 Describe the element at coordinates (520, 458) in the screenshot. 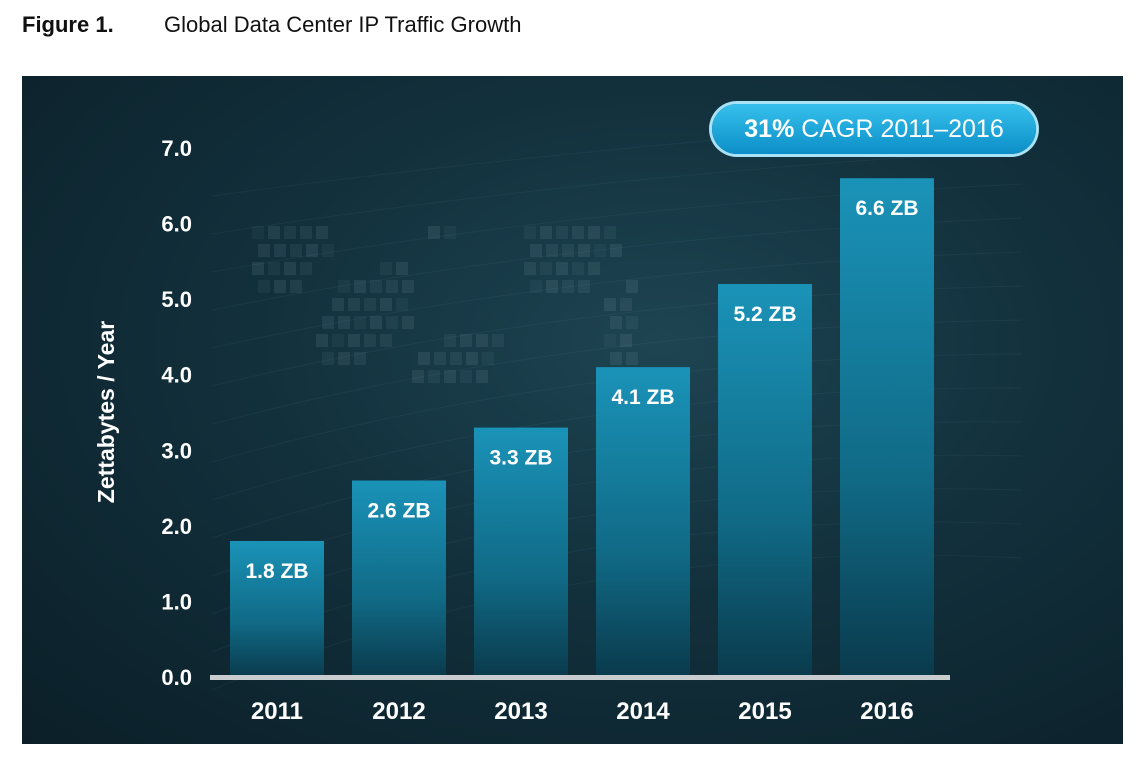

I see `data-label-2013: 3.3 ZB` at that location.